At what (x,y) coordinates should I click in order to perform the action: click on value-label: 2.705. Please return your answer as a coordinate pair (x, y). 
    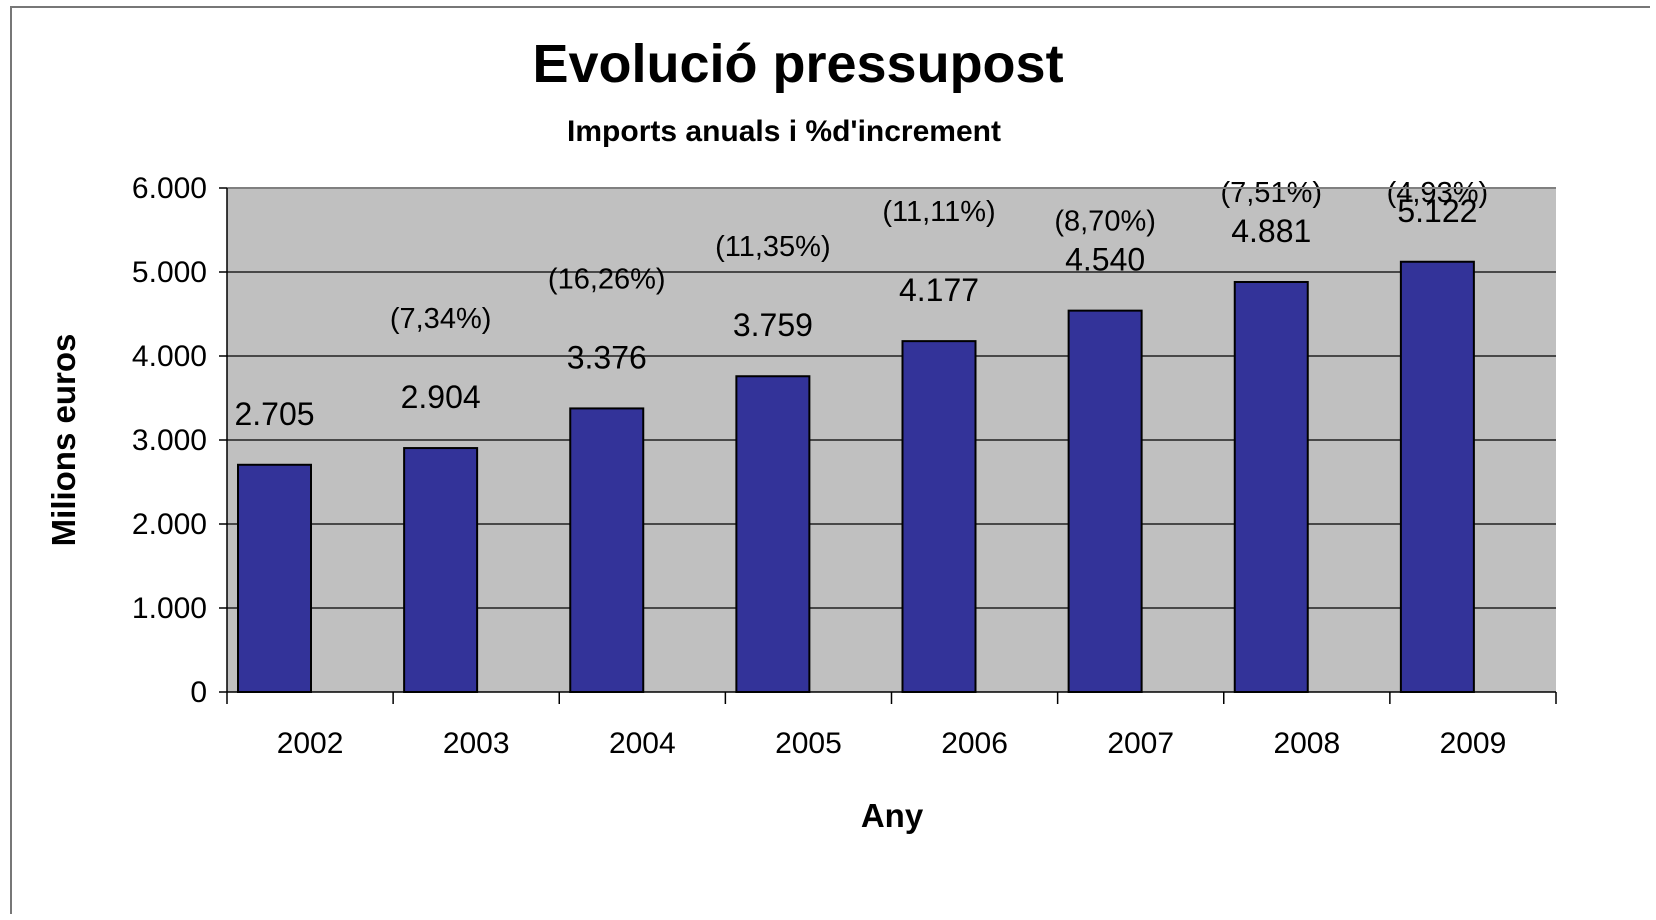
    Looking at the image, I should click on (274, 414).